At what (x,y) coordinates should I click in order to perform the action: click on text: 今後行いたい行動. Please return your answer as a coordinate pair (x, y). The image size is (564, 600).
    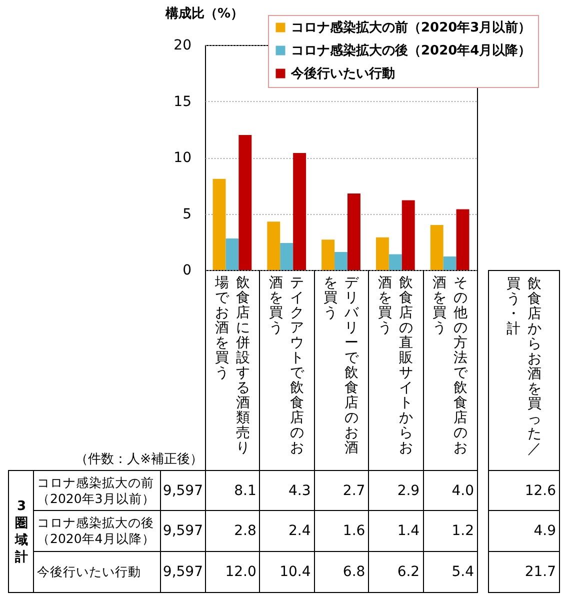
    Looking at the image, I should click on (89, 571).